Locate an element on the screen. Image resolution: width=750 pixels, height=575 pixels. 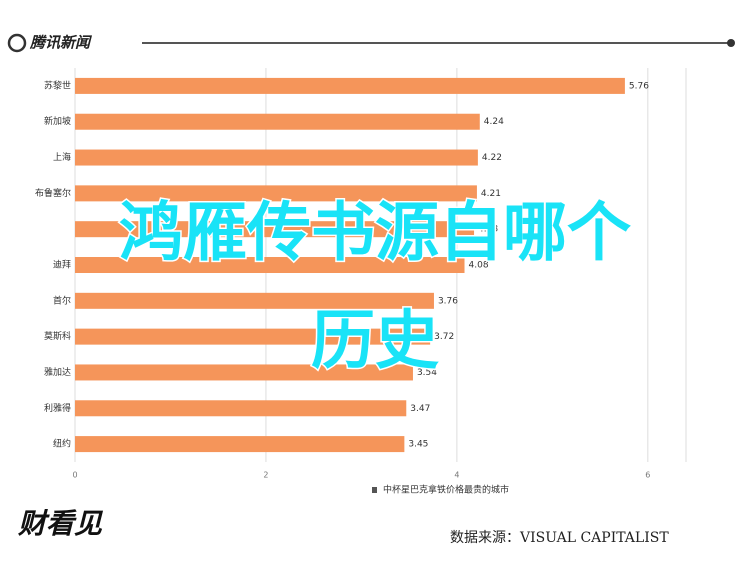
y-tick-label: 上海 is located at coordinates (62, 157).